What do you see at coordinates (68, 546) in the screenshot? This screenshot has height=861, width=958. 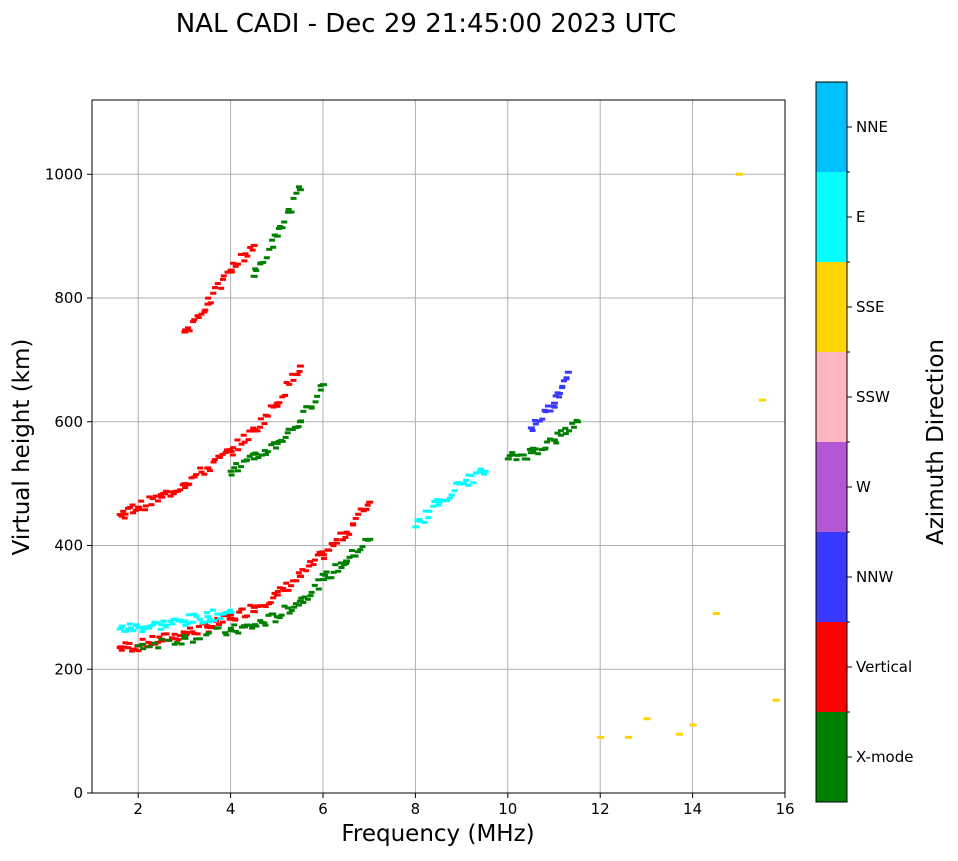 I see `y-tick-label: 400` at bounding box center [68, 546].